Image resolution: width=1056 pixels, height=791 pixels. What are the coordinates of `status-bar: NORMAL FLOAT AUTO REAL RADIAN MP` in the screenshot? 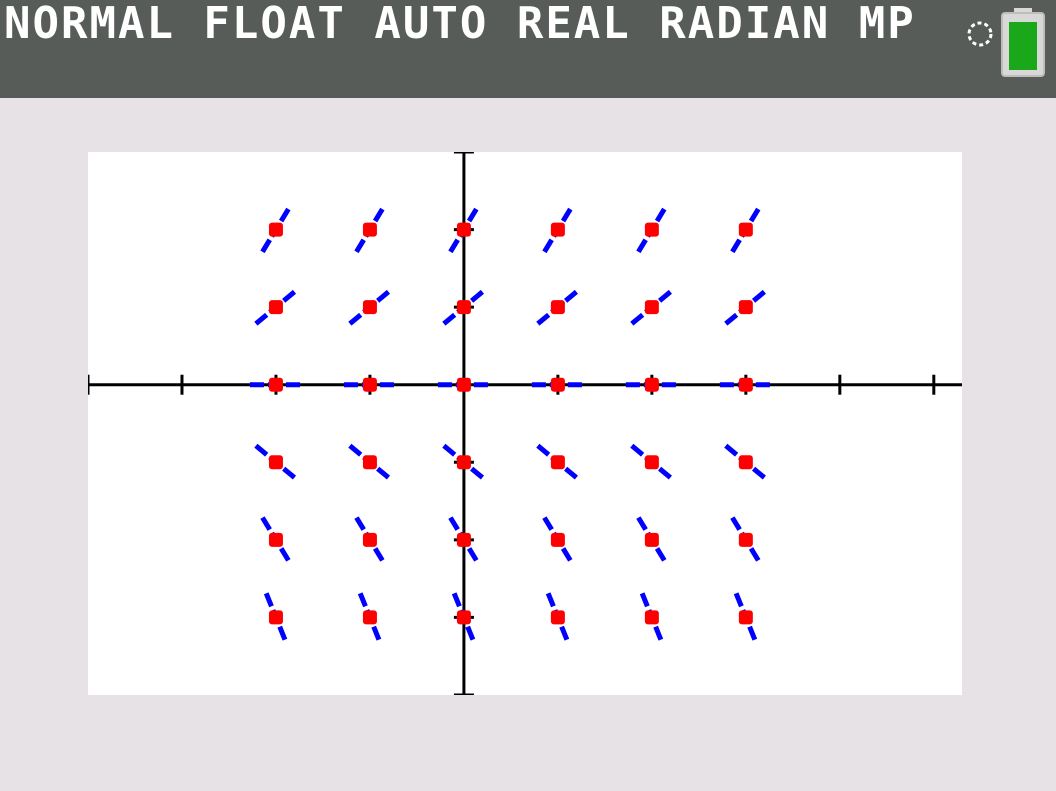 It's located at (528, 49).